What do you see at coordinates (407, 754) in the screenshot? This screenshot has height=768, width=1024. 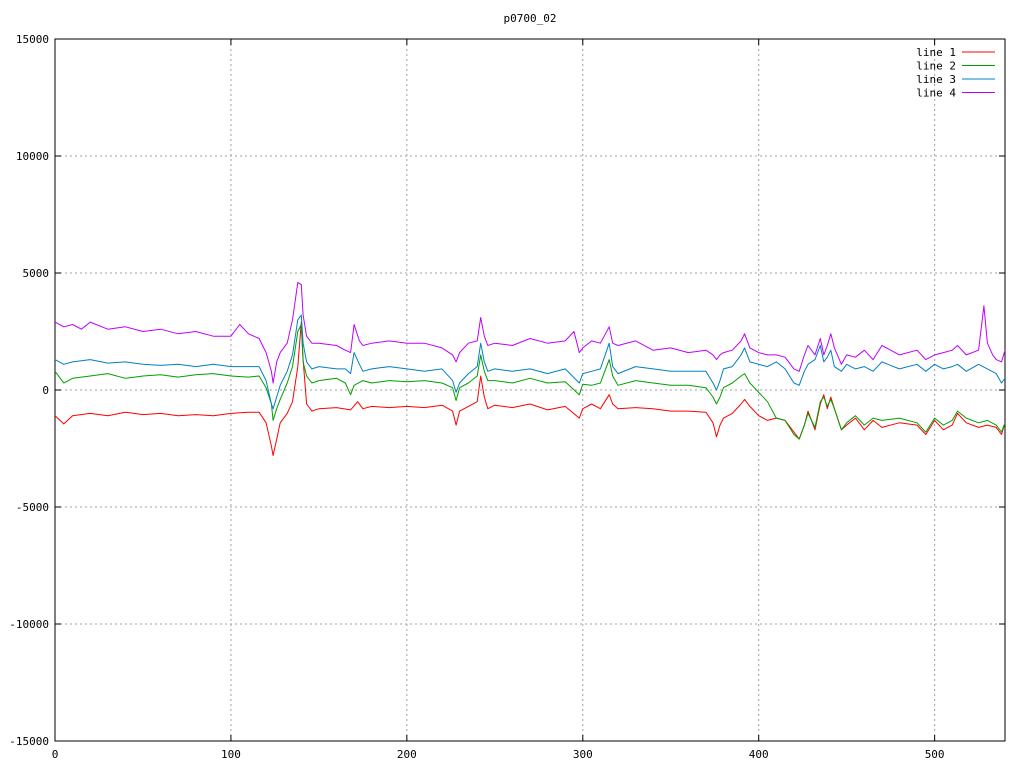 I see `x-tick-label: 200` at bounding box center [407, 754].